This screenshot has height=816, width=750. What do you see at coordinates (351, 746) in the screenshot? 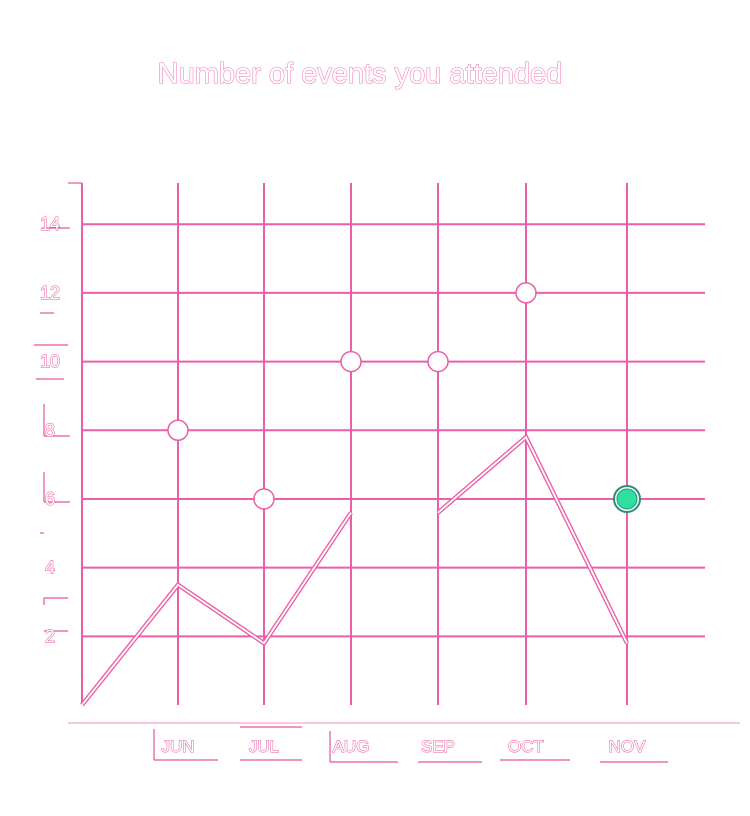
I see `x-tick-label-aug: AUG` at bounding box center [351, 746].